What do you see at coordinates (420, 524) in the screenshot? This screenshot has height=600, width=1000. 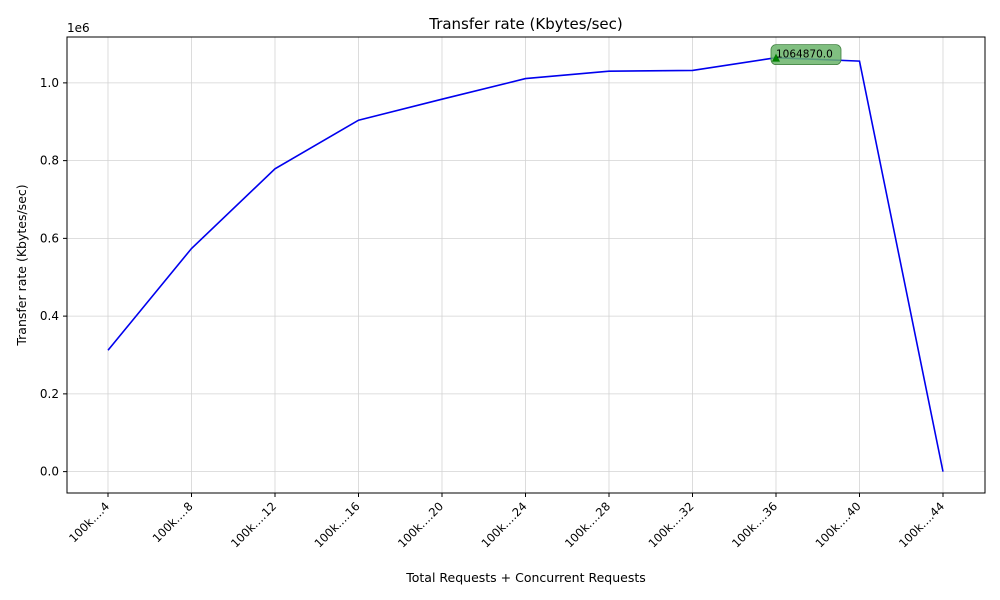 I see `x-tick-label: 100k….20` at bounding box center [420, 524].